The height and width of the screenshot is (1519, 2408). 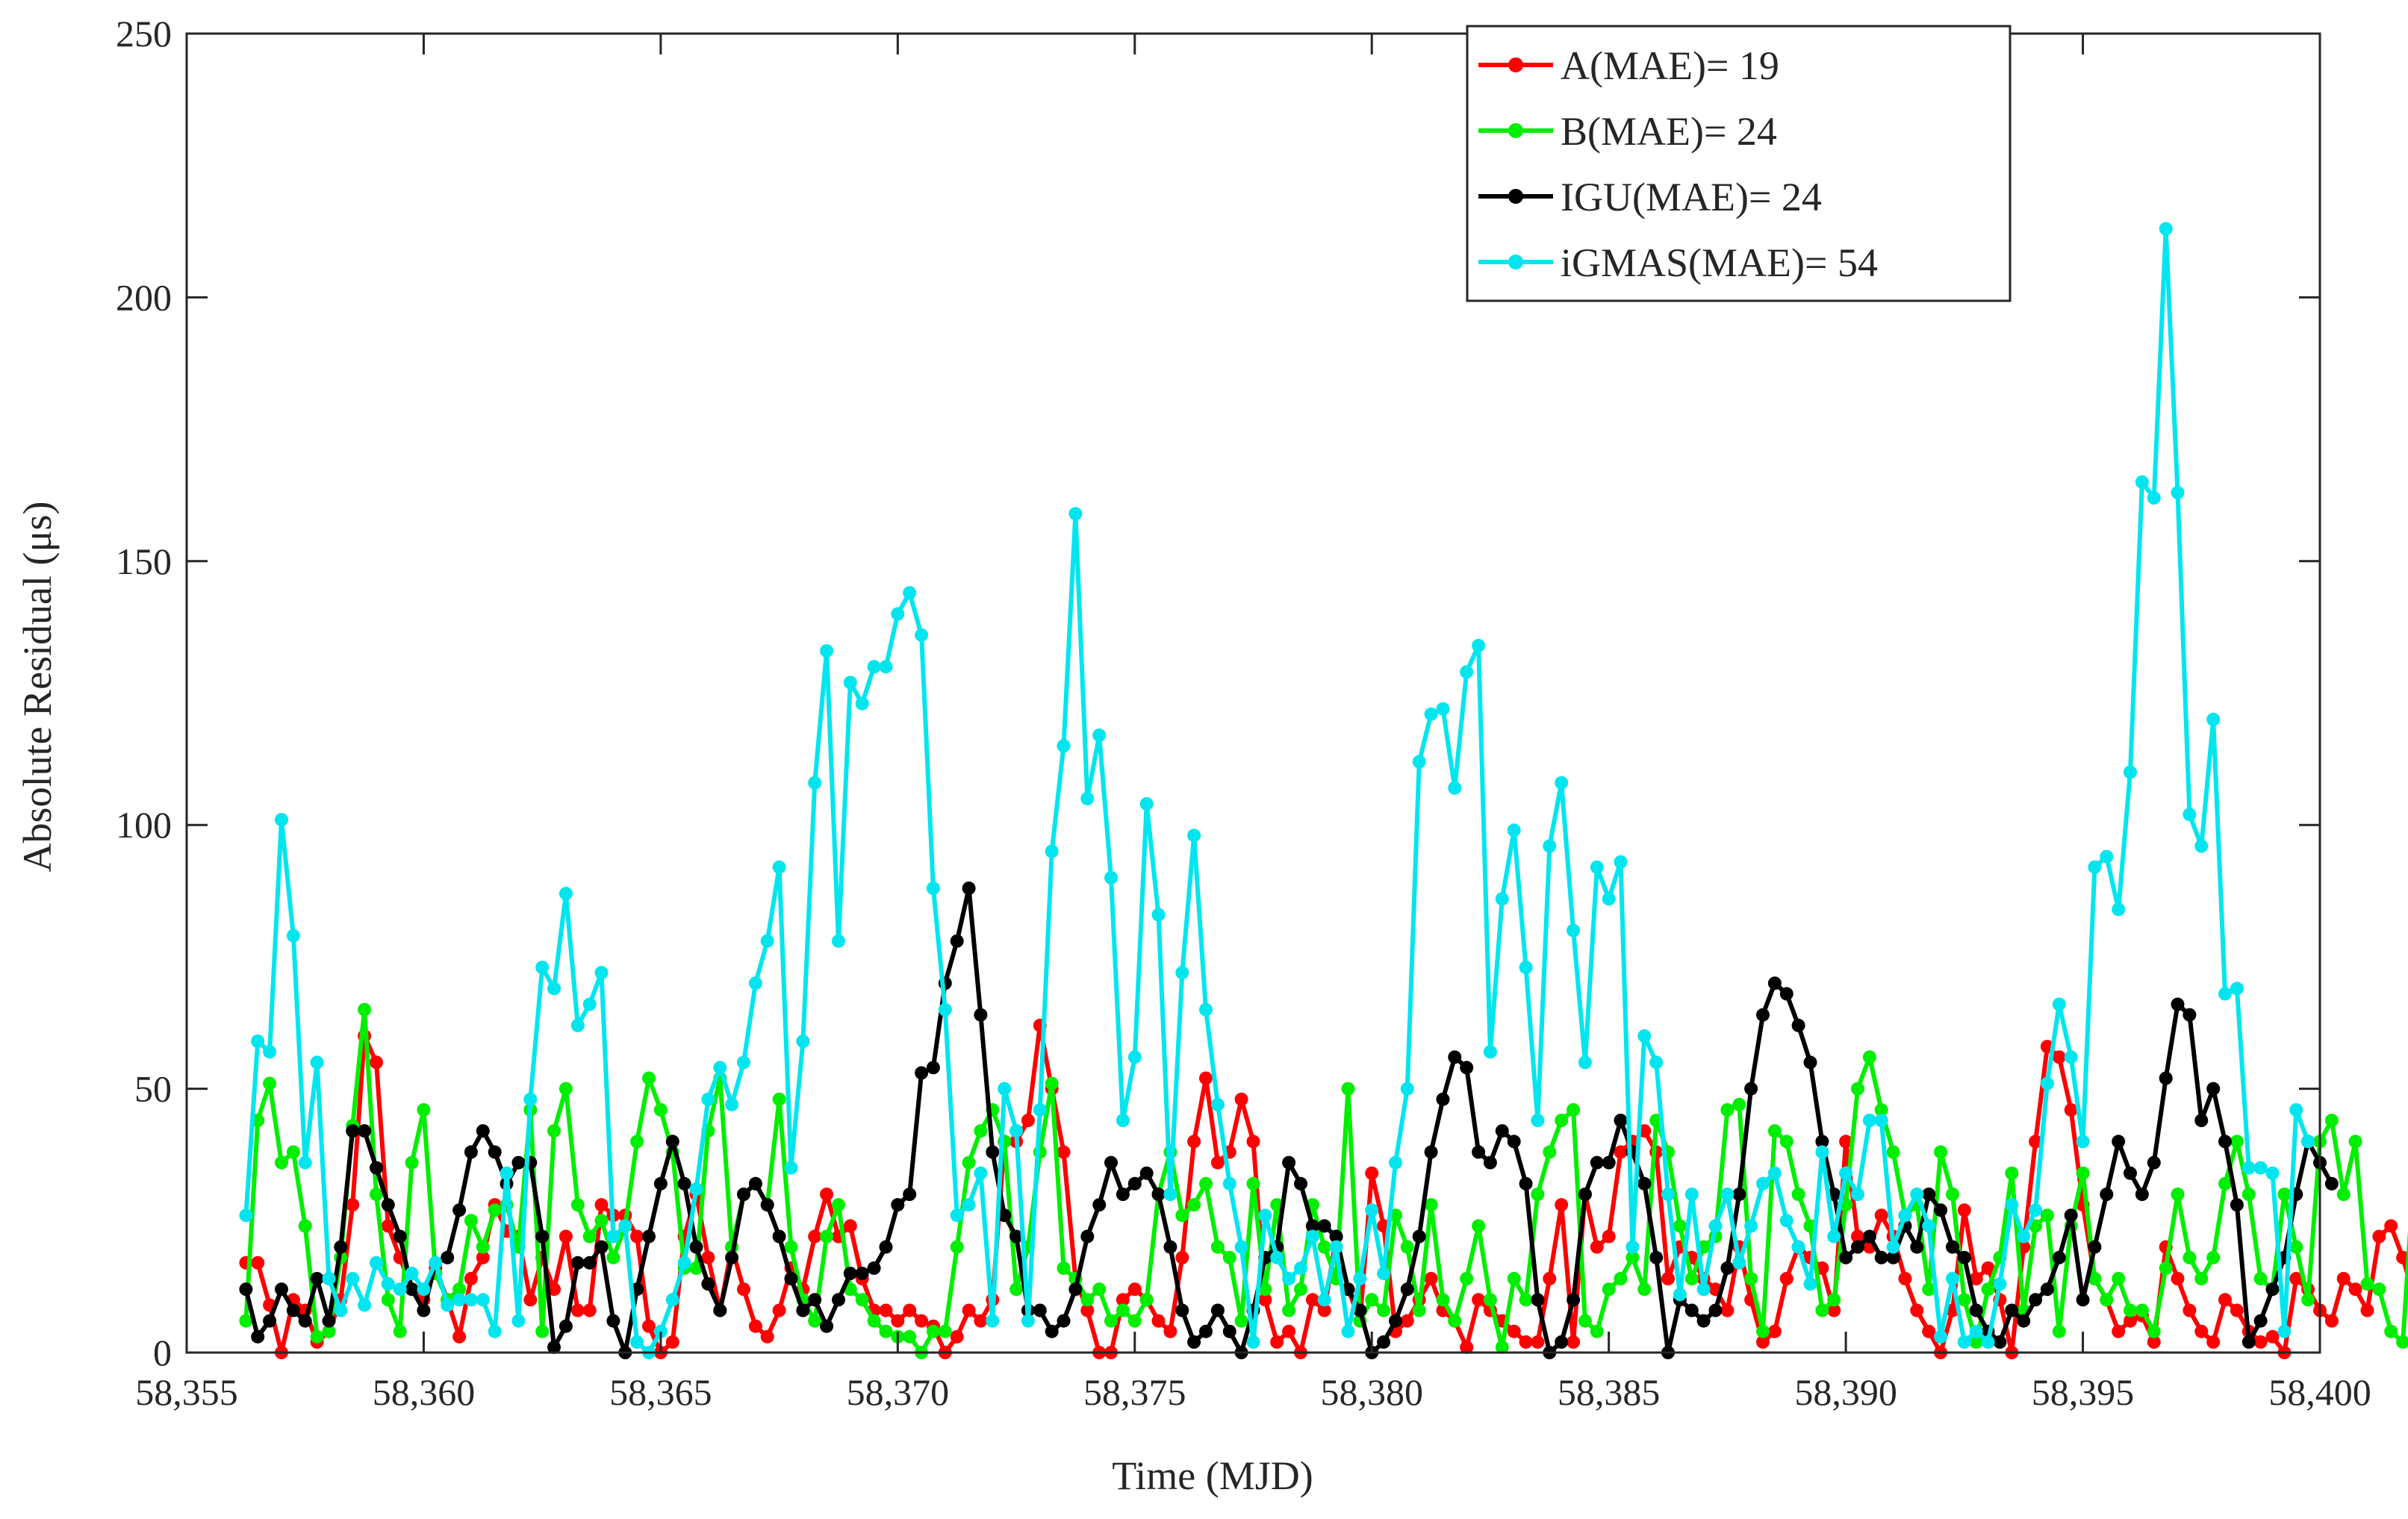 I want to click on y-tick-label: 200, so click(x=144, y=297).